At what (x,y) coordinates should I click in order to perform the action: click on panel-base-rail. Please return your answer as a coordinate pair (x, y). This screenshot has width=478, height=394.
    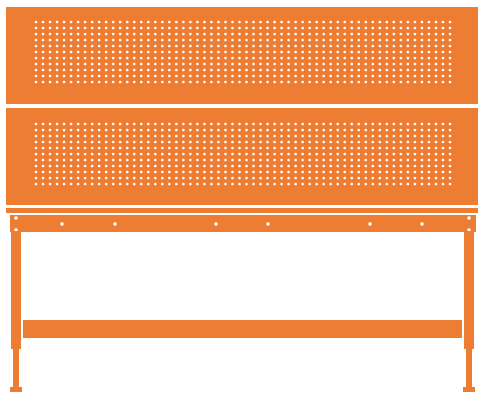
    Looking at the image, I should click on (242, 210).